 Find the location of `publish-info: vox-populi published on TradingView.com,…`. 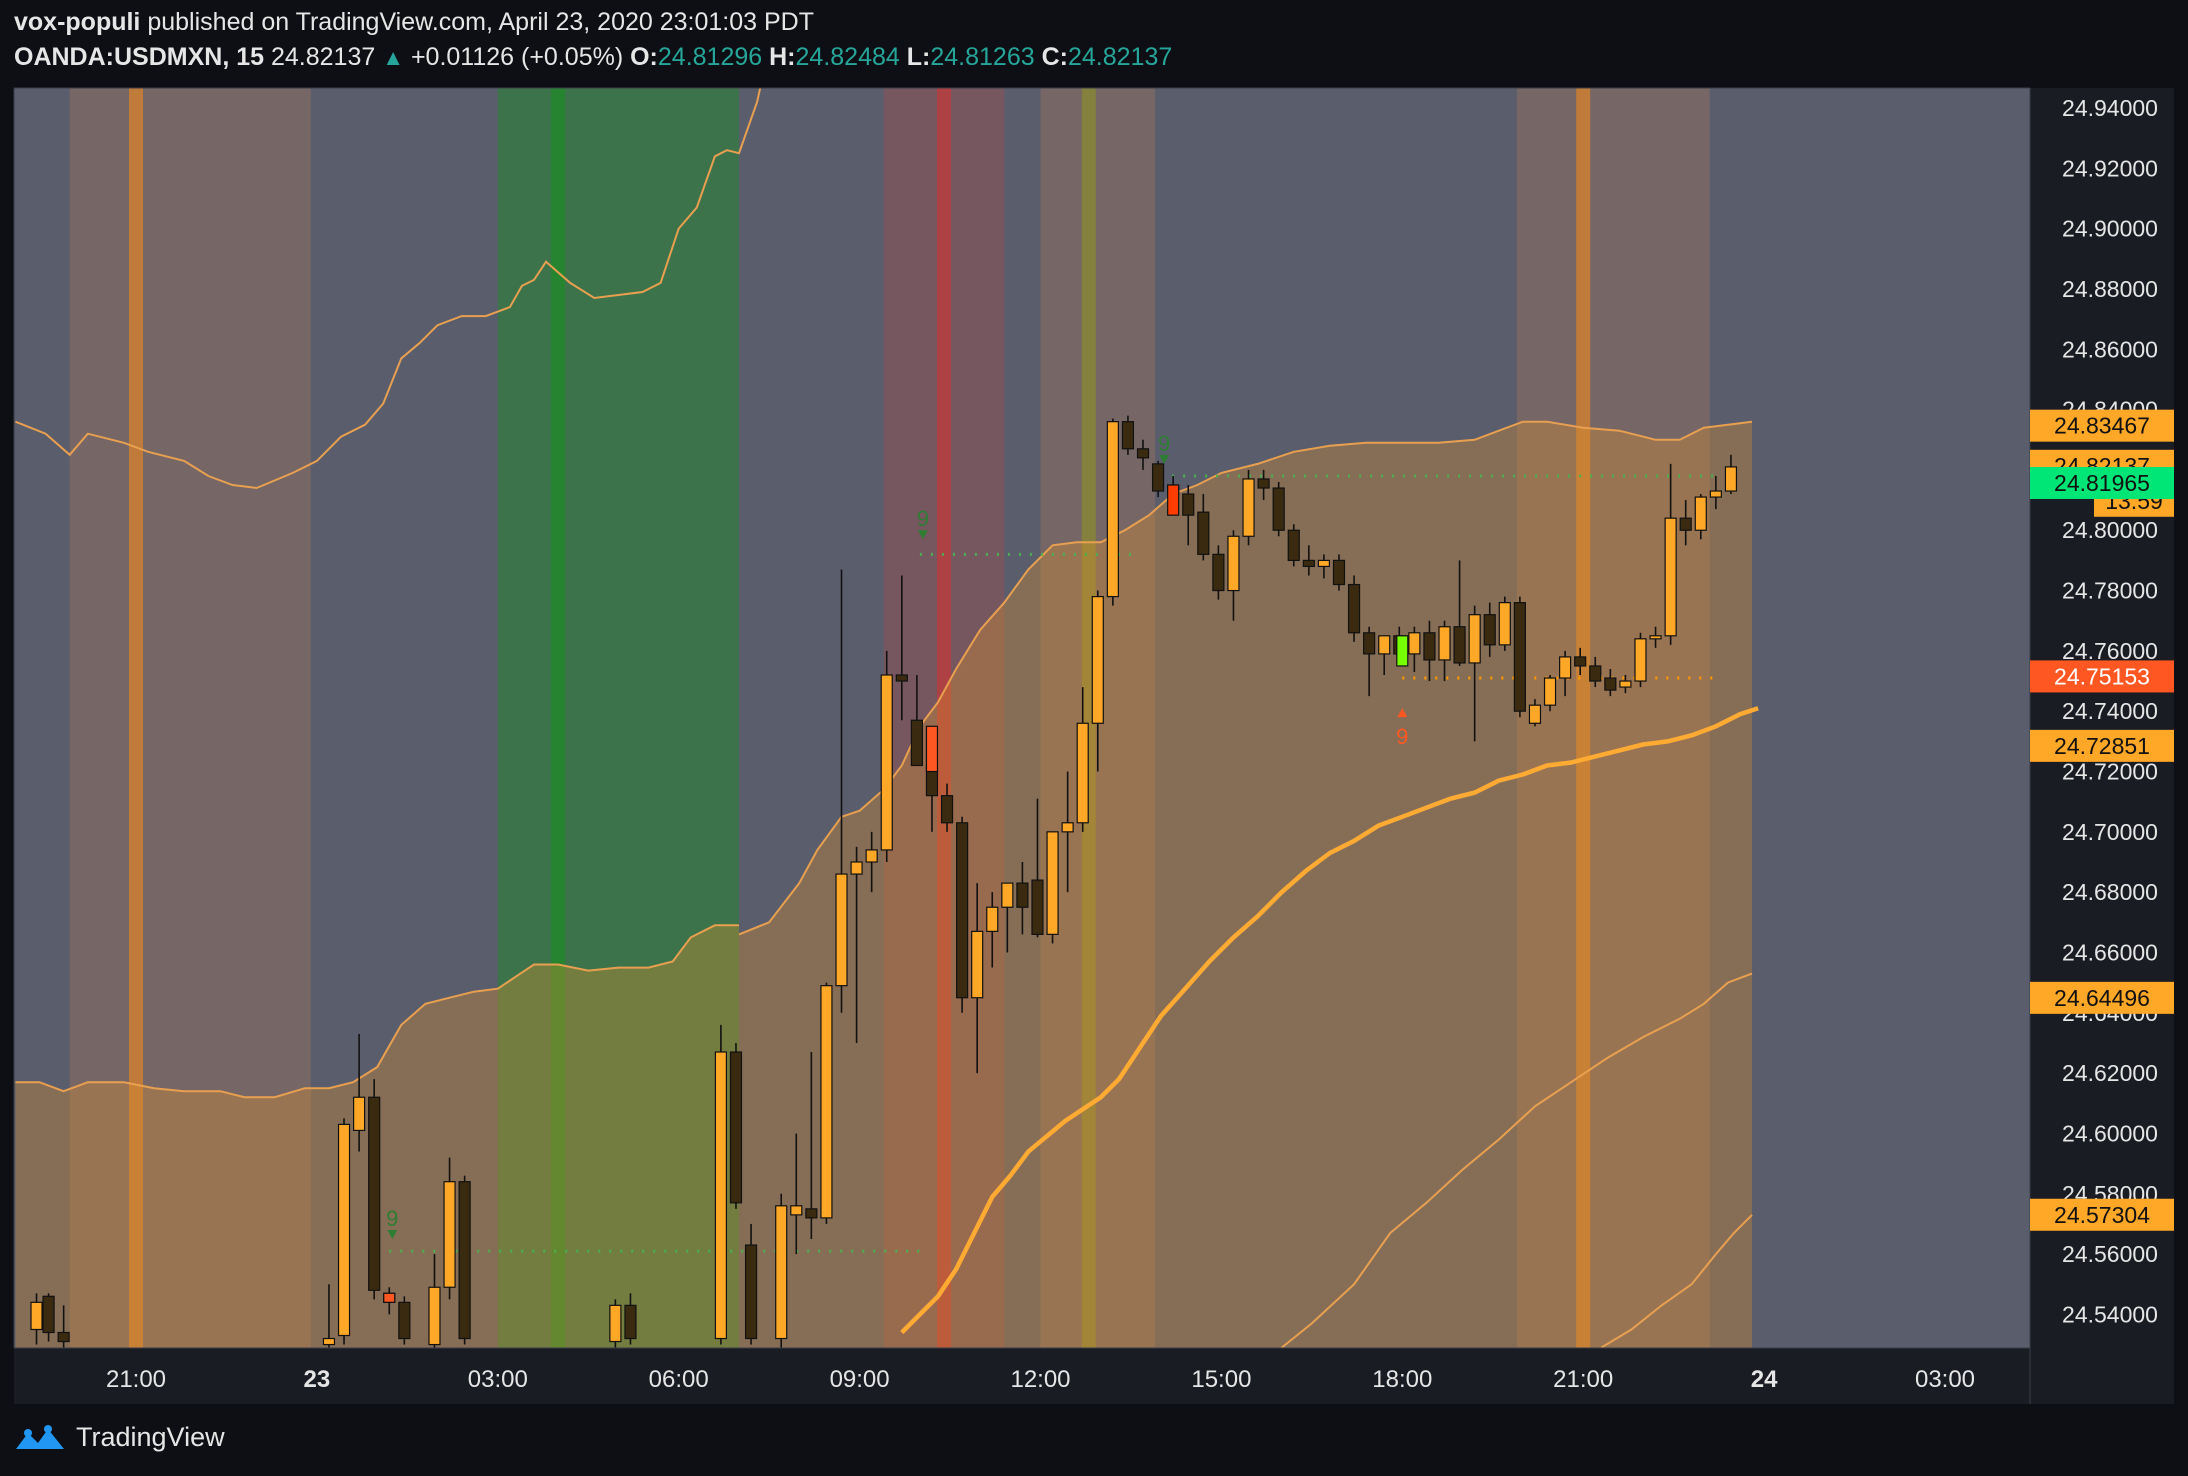

publish-info: vox-populi published on TradingView.com,… is located at coordinates (414, 22).